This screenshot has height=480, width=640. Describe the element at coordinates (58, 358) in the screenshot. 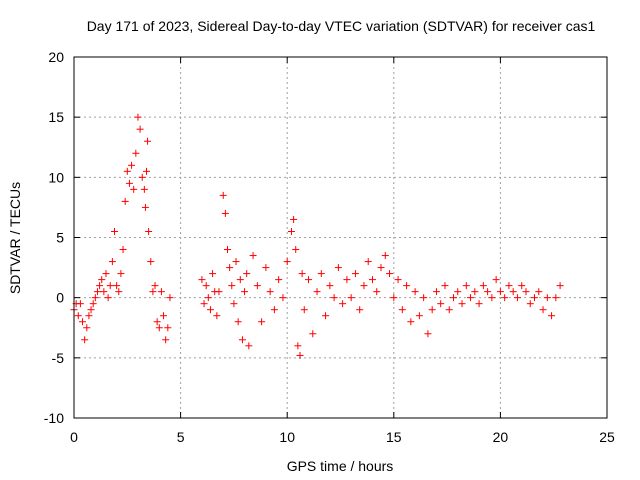

I see `y-tick-label: -5` at that location.